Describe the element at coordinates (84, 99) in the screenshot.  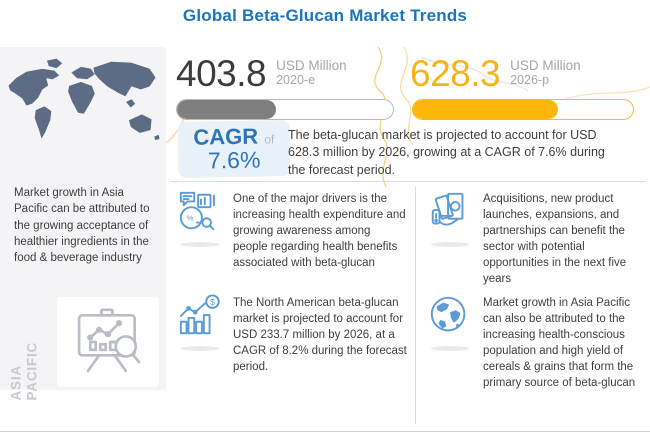
I see `world-map-icon` at that location.